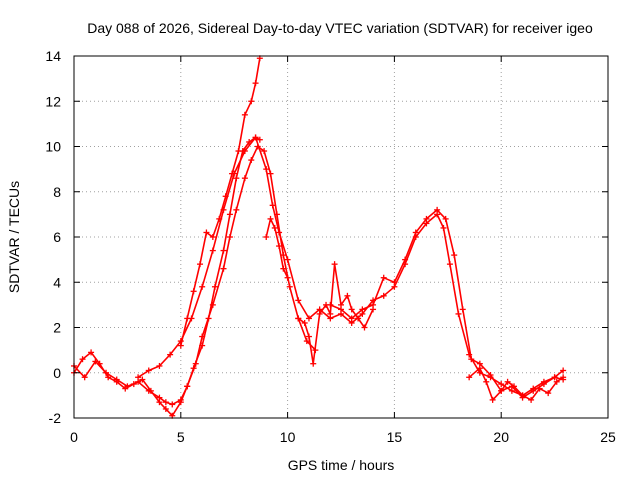 The image size is (640, 480). I want to click on y-tick-label: 14, so click(53, 56).